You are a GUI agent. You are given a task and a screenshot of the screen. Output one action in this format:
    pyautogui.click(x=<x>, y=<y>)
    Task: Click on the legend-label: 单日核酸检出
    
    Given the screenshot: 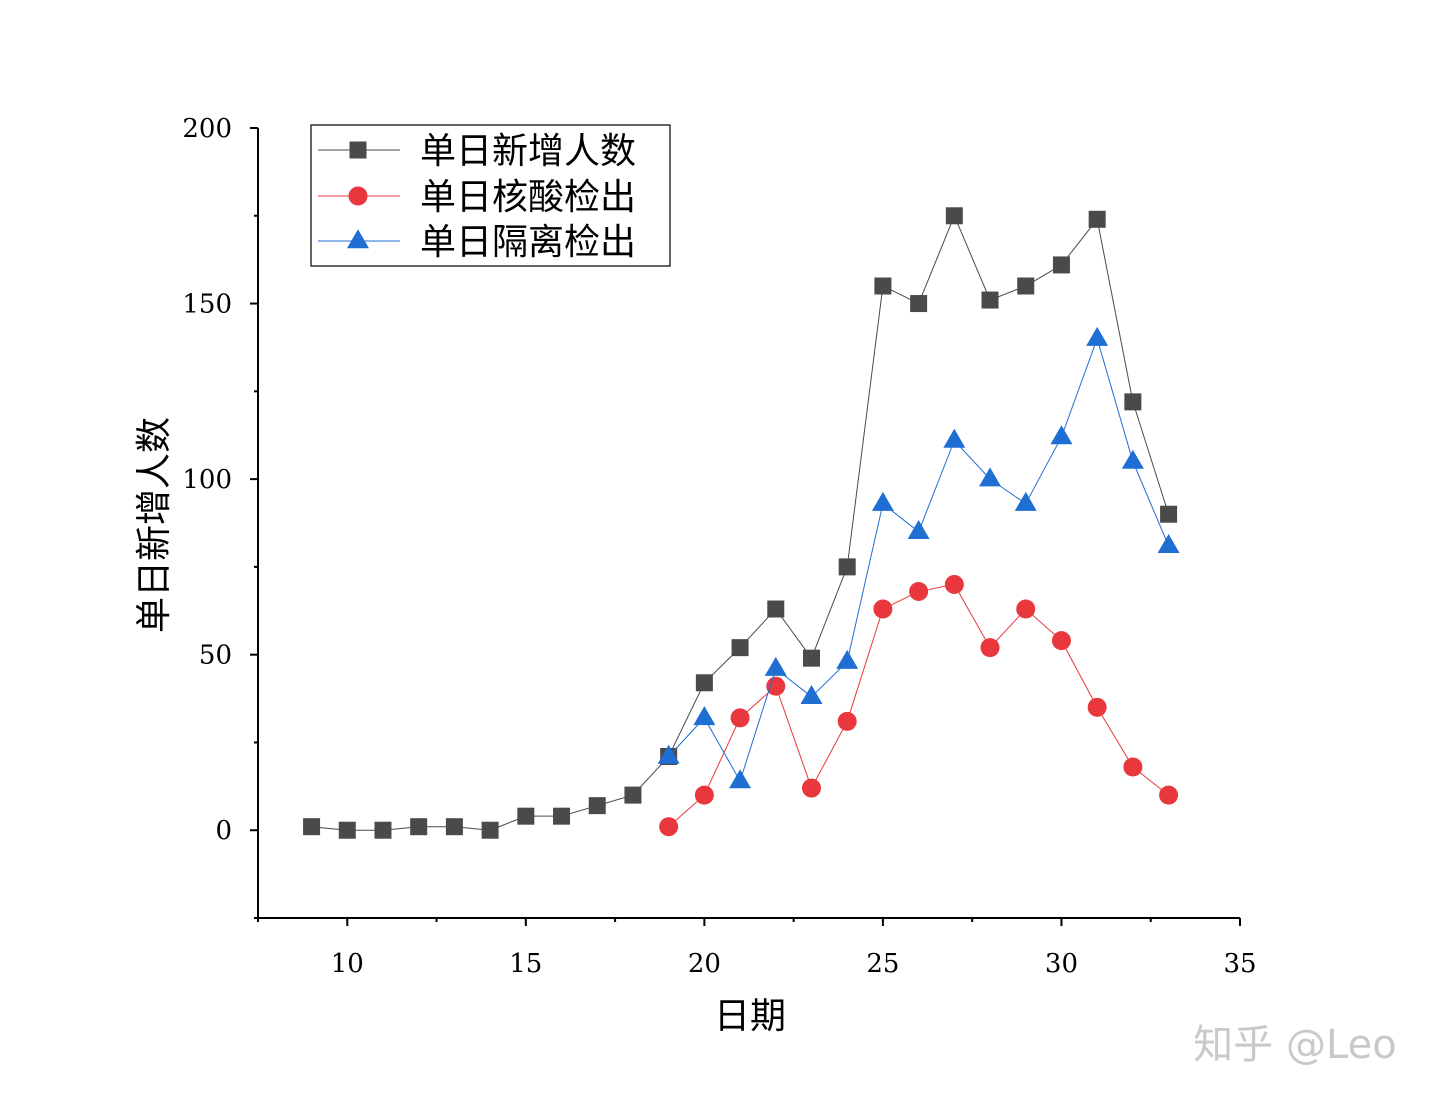 What is the action you would take?
    pyautogui.click(x=528, y=197)
    